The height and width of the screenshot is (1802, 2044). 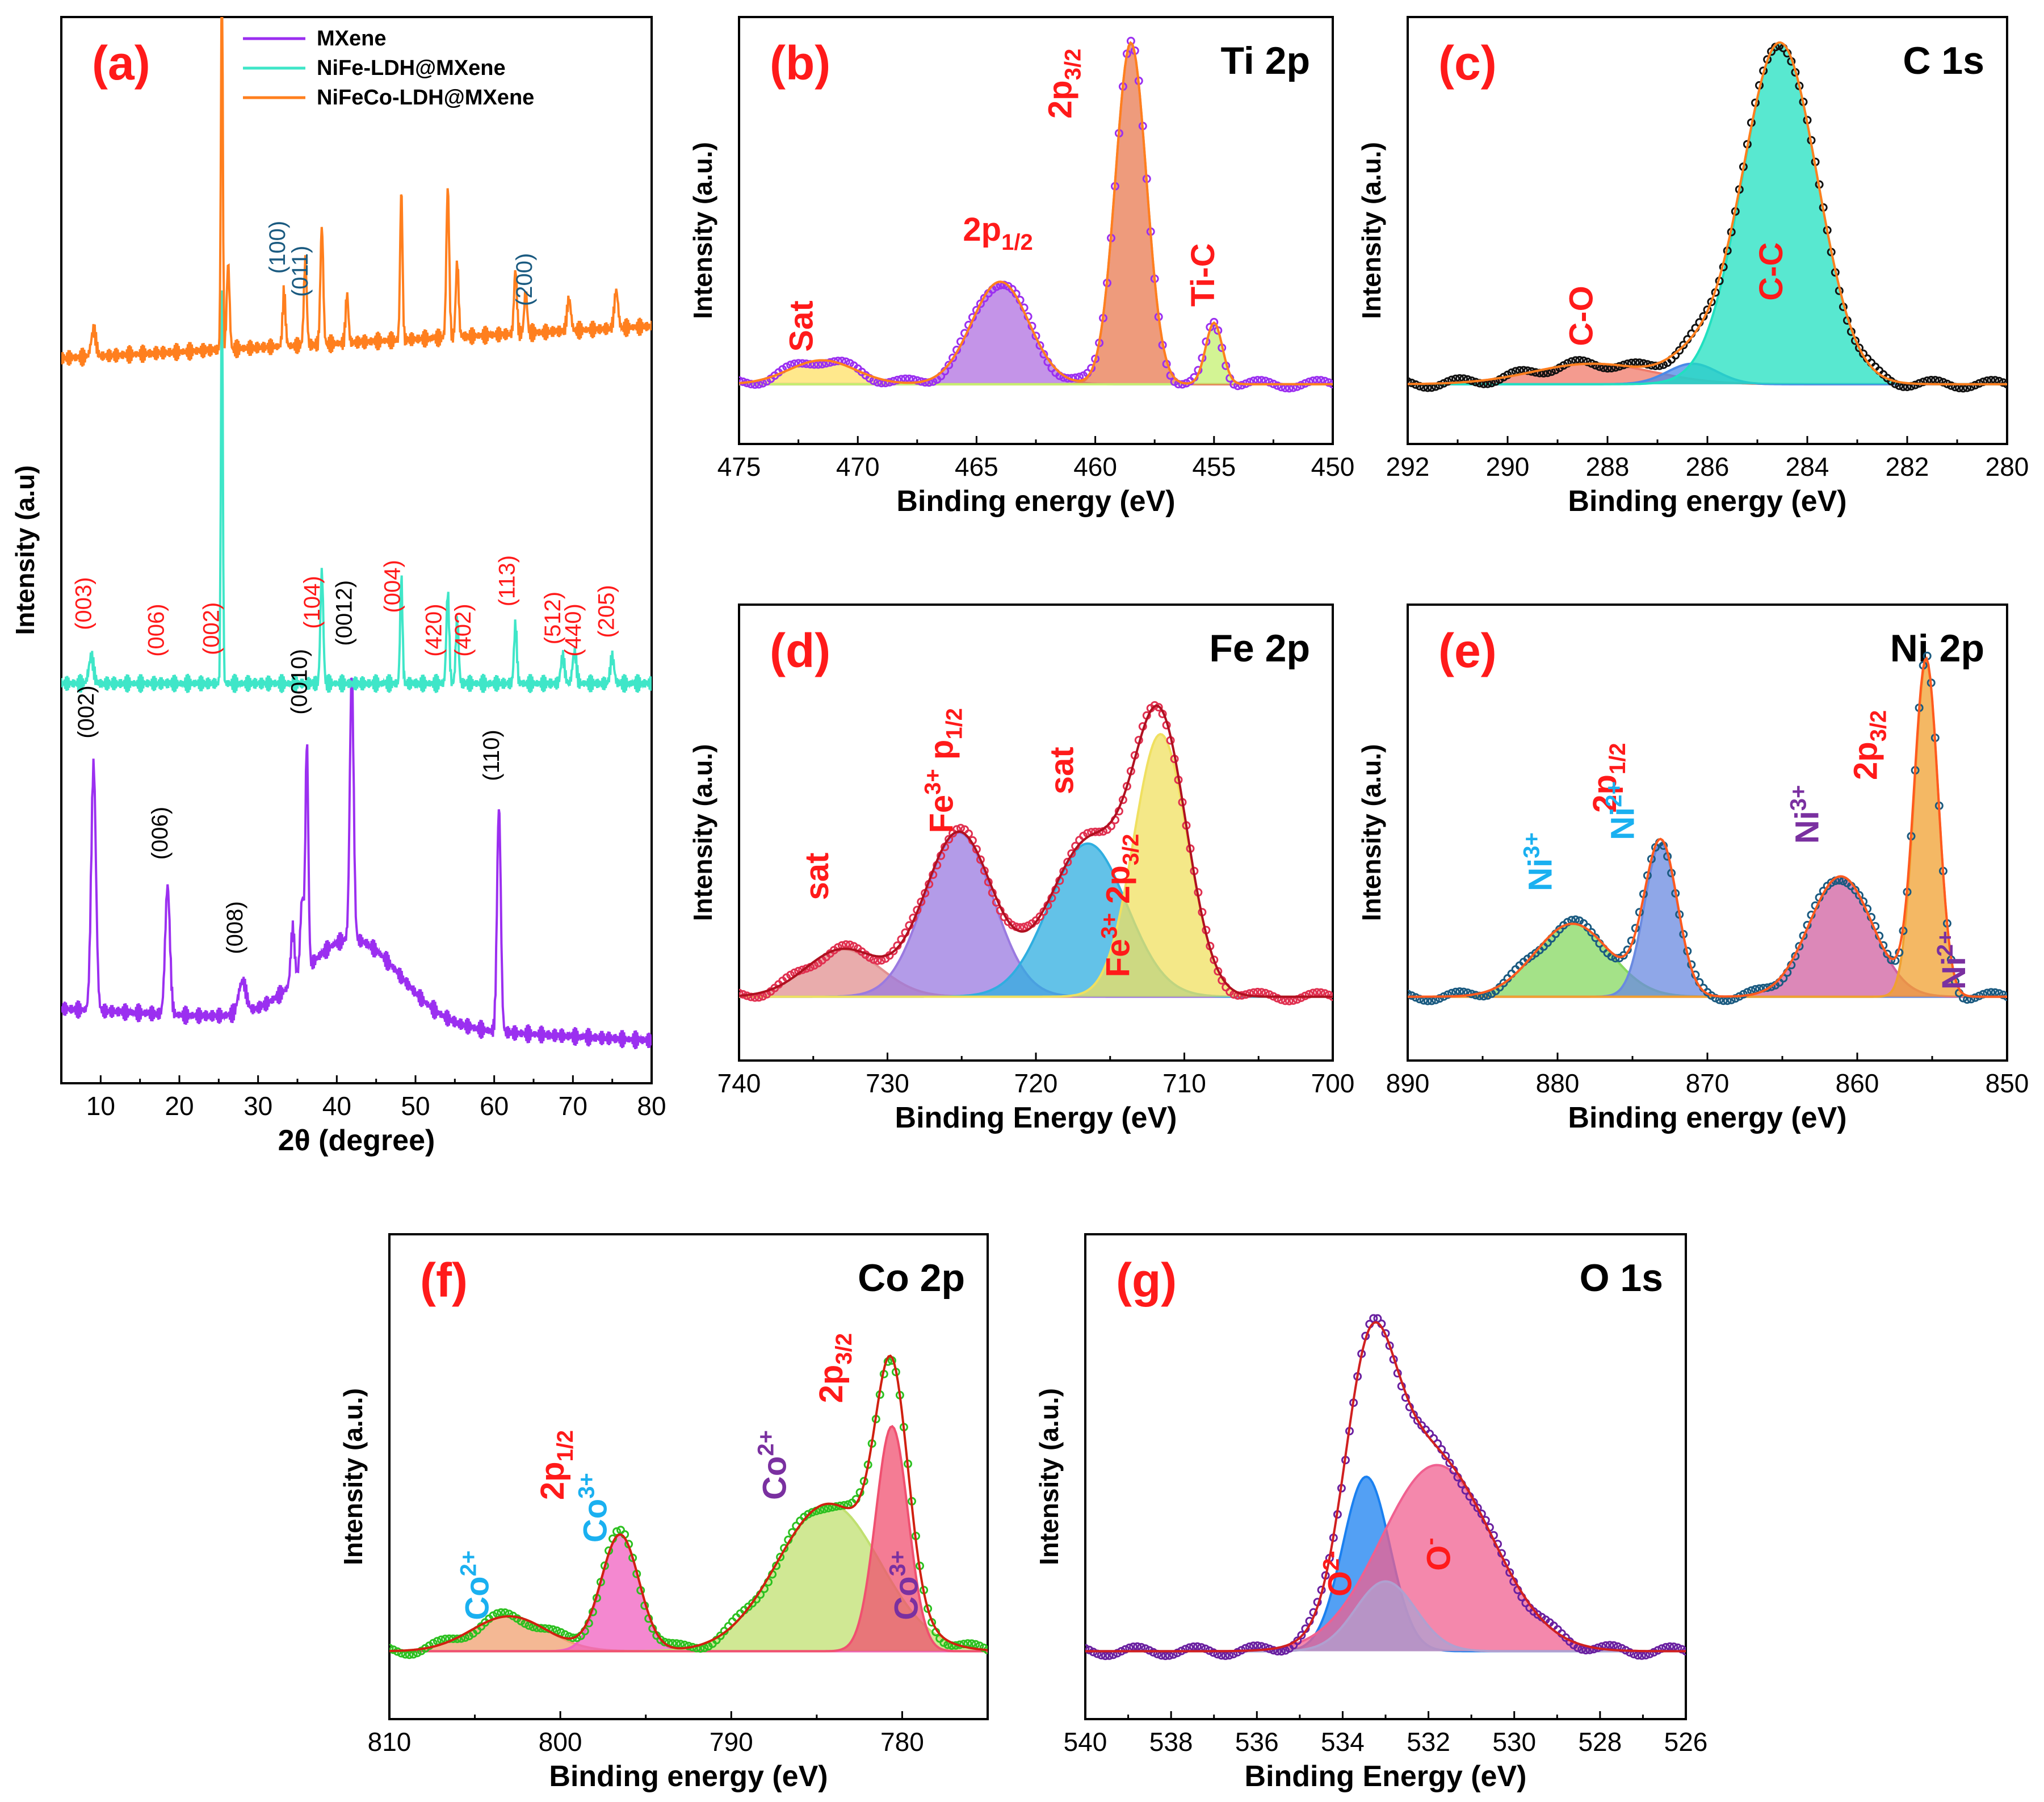 I want to click on hkl-label: (003), so click(x=84, y=603).